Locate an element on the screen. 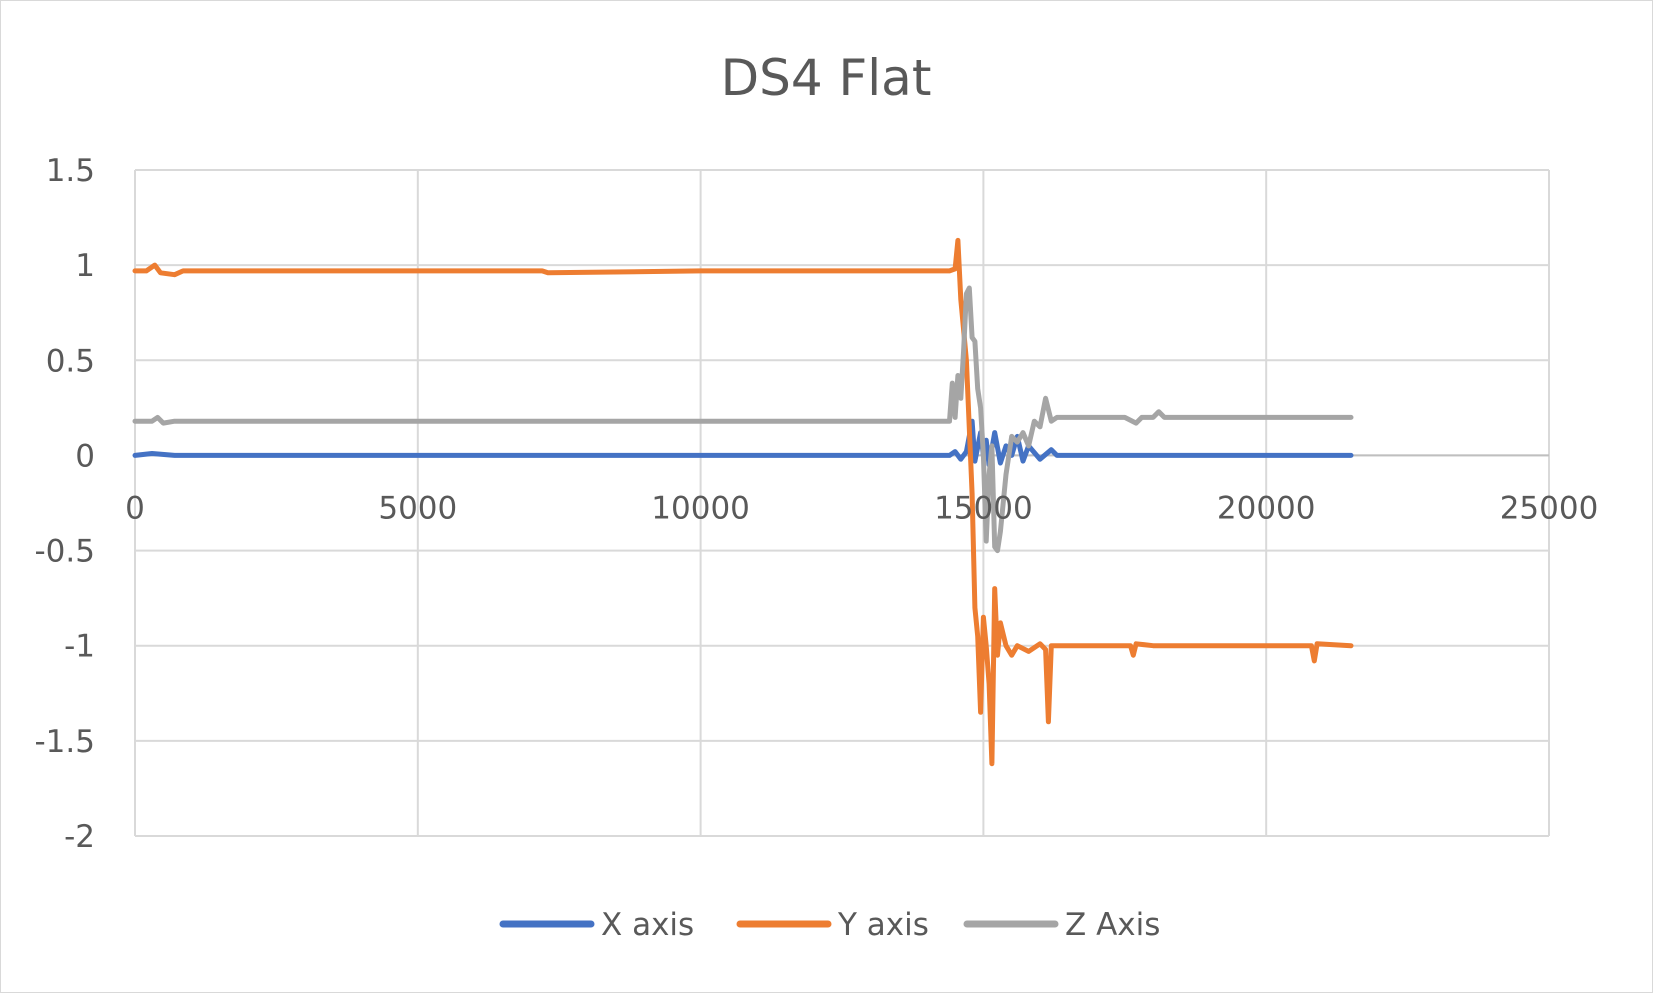 Image resolution: width=1653 pixels, height=993 pixels. x-tick-label: 25000 is located at coordinates (1549, 508).